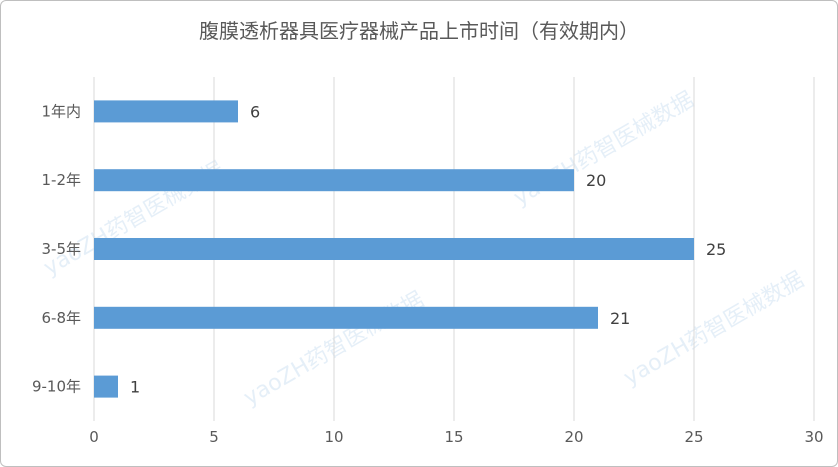 This screenshot has height=467, width=838. What do you see at coordinates (596, 180) in the screenshot?
I see `data-label: 20` at bounding box center [596, 180].